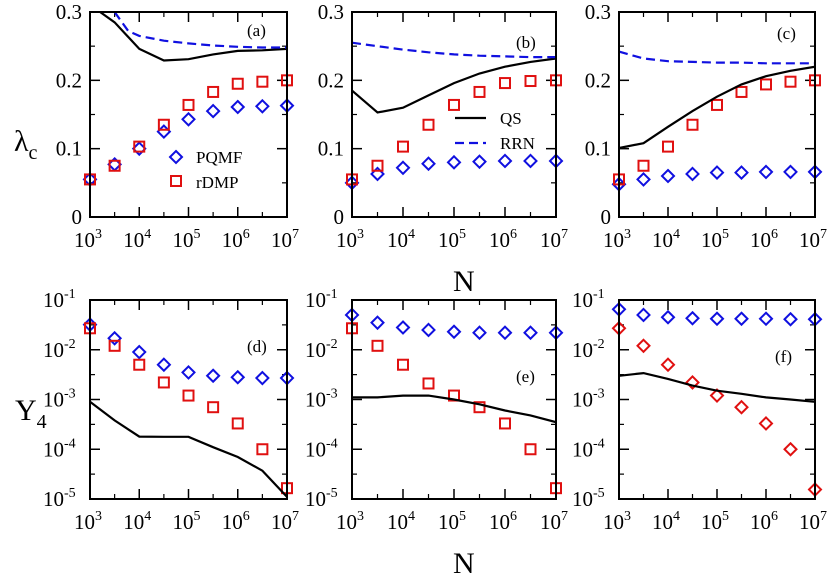  Describe the element at coordinates (176, 181) in the screenshot. I see `legend-rdmp-marker` at that location.